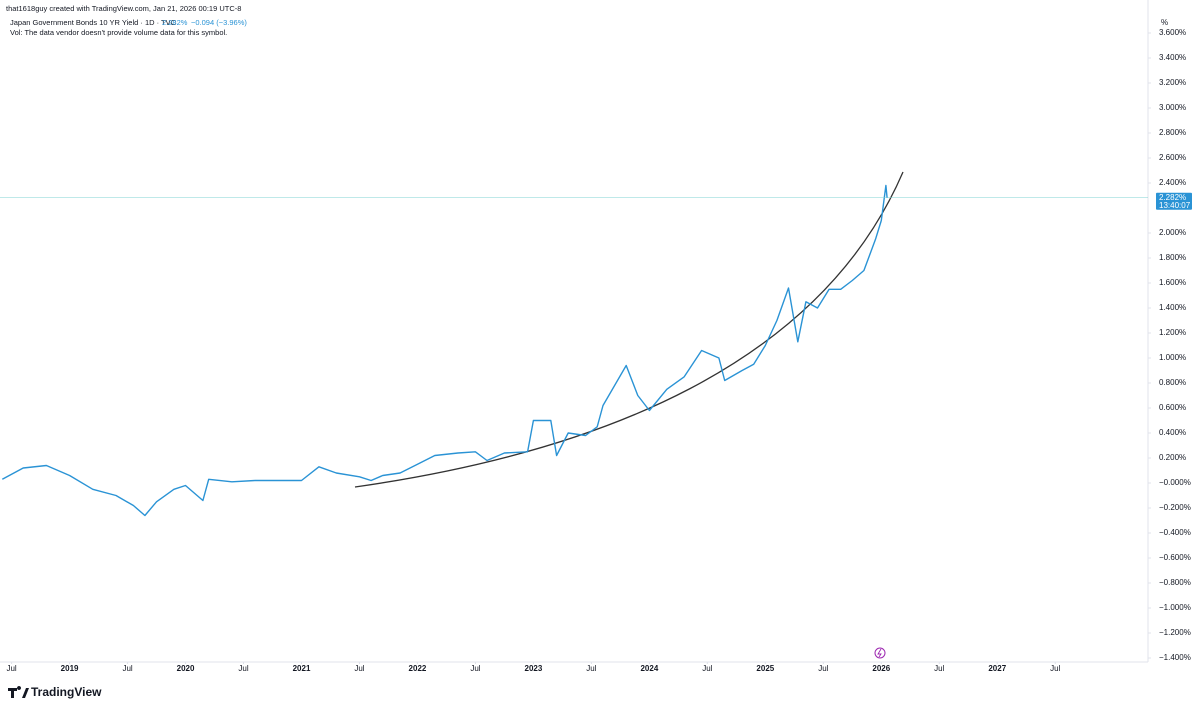 The width and height of the screenshot is (1200, 709). I want to click on y-tick-label: 3.600%, so click(1172, 32).